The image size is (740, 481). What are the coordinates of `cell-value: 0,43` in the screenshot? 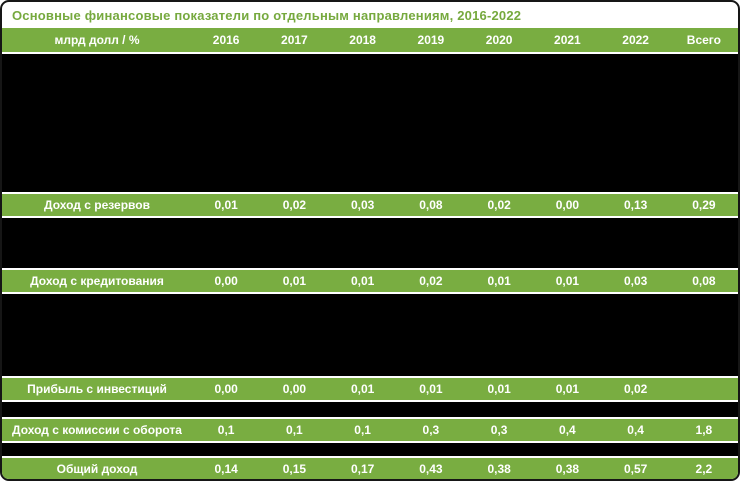 It's located at (431, 469).